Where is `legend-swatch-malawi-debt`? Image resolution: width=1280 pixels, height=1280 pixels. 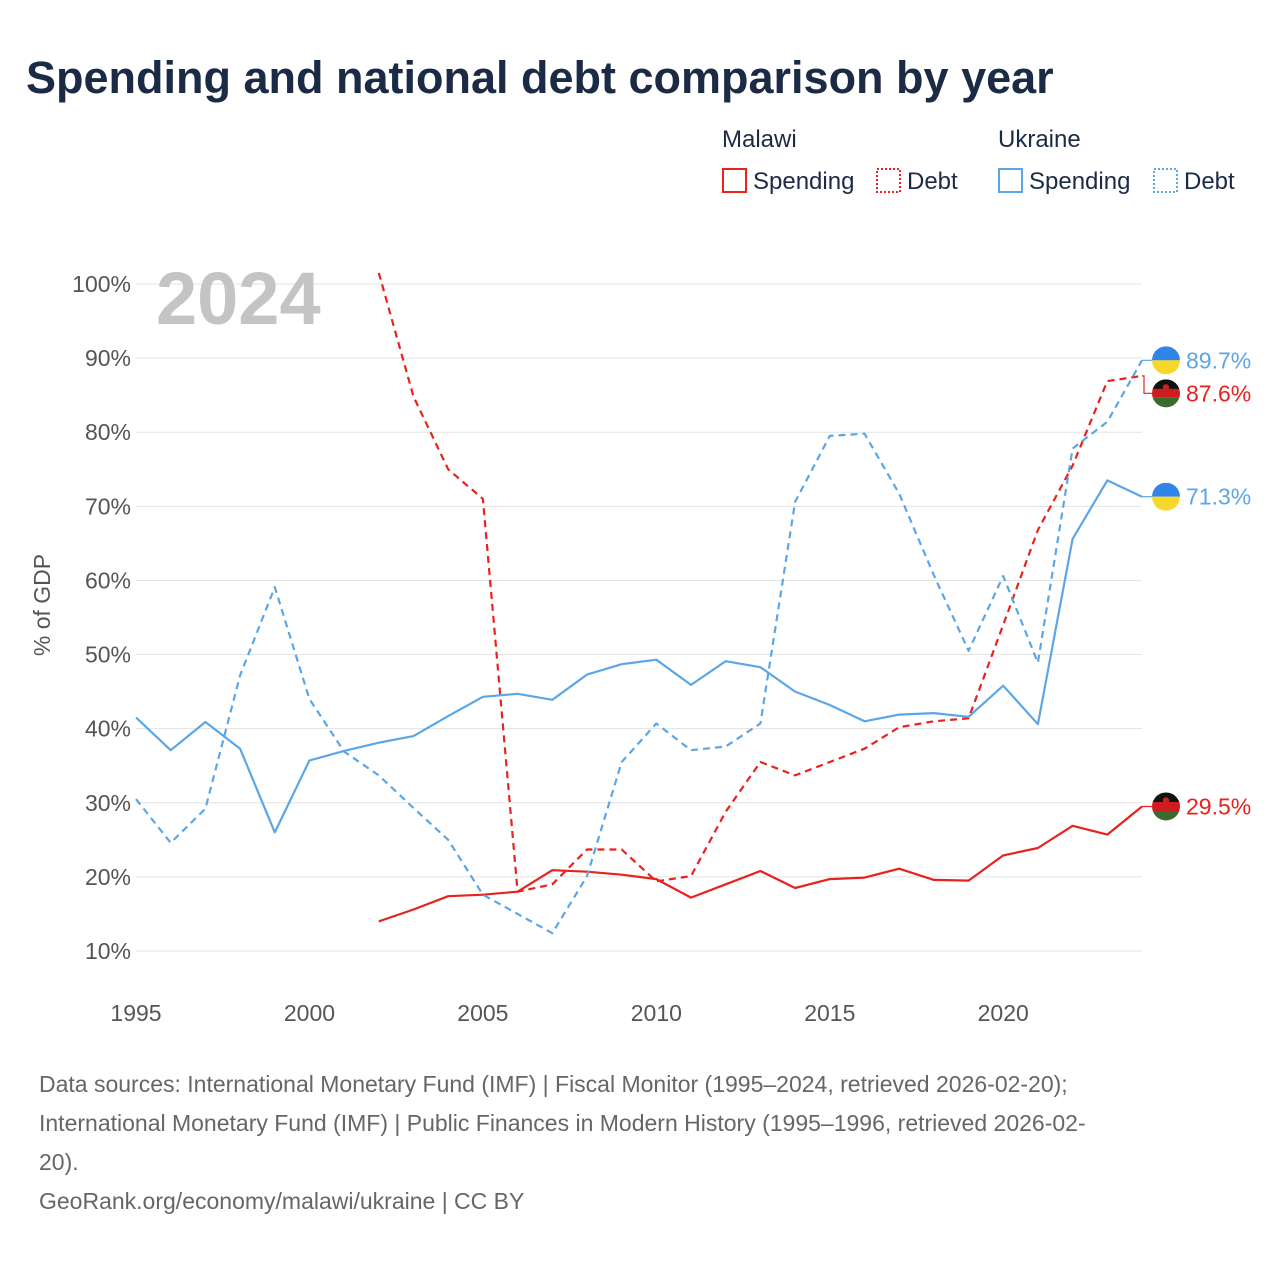 legend-swatch-malawi-debt is located at coordinates (888, 180).